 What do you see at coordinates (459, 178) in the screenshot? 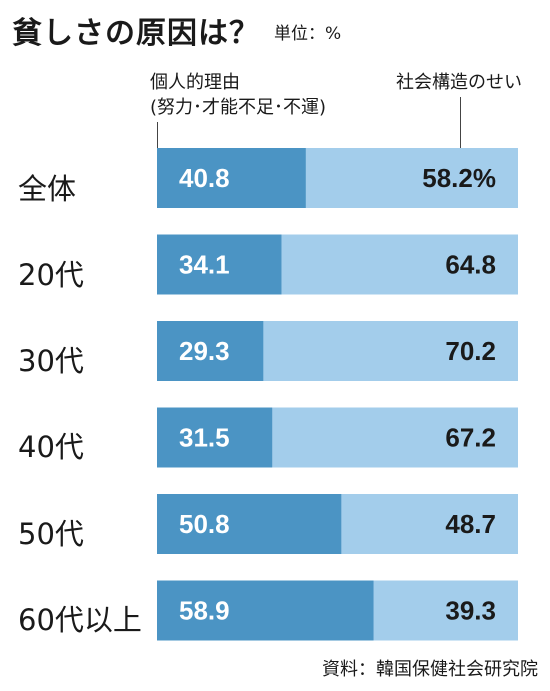
I see `bar-social-value: 58.2%` at bounding box center [459, 178].